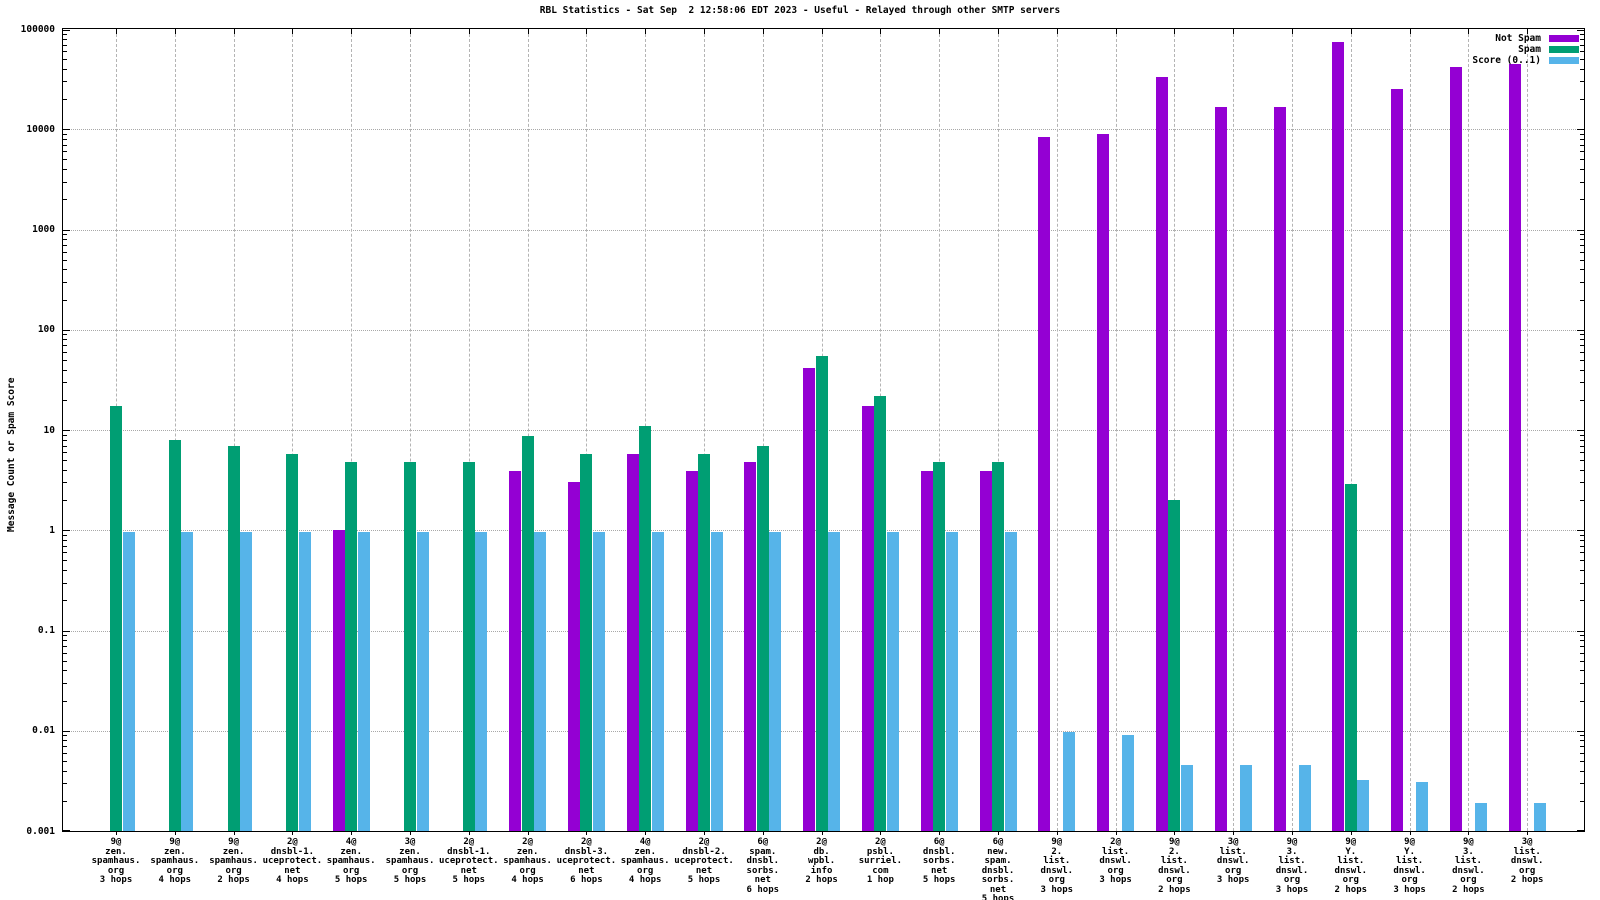  I want to click on x-tick-label: 9@ 3. list. dnswl. org 2 hops, so click(1468, 866).